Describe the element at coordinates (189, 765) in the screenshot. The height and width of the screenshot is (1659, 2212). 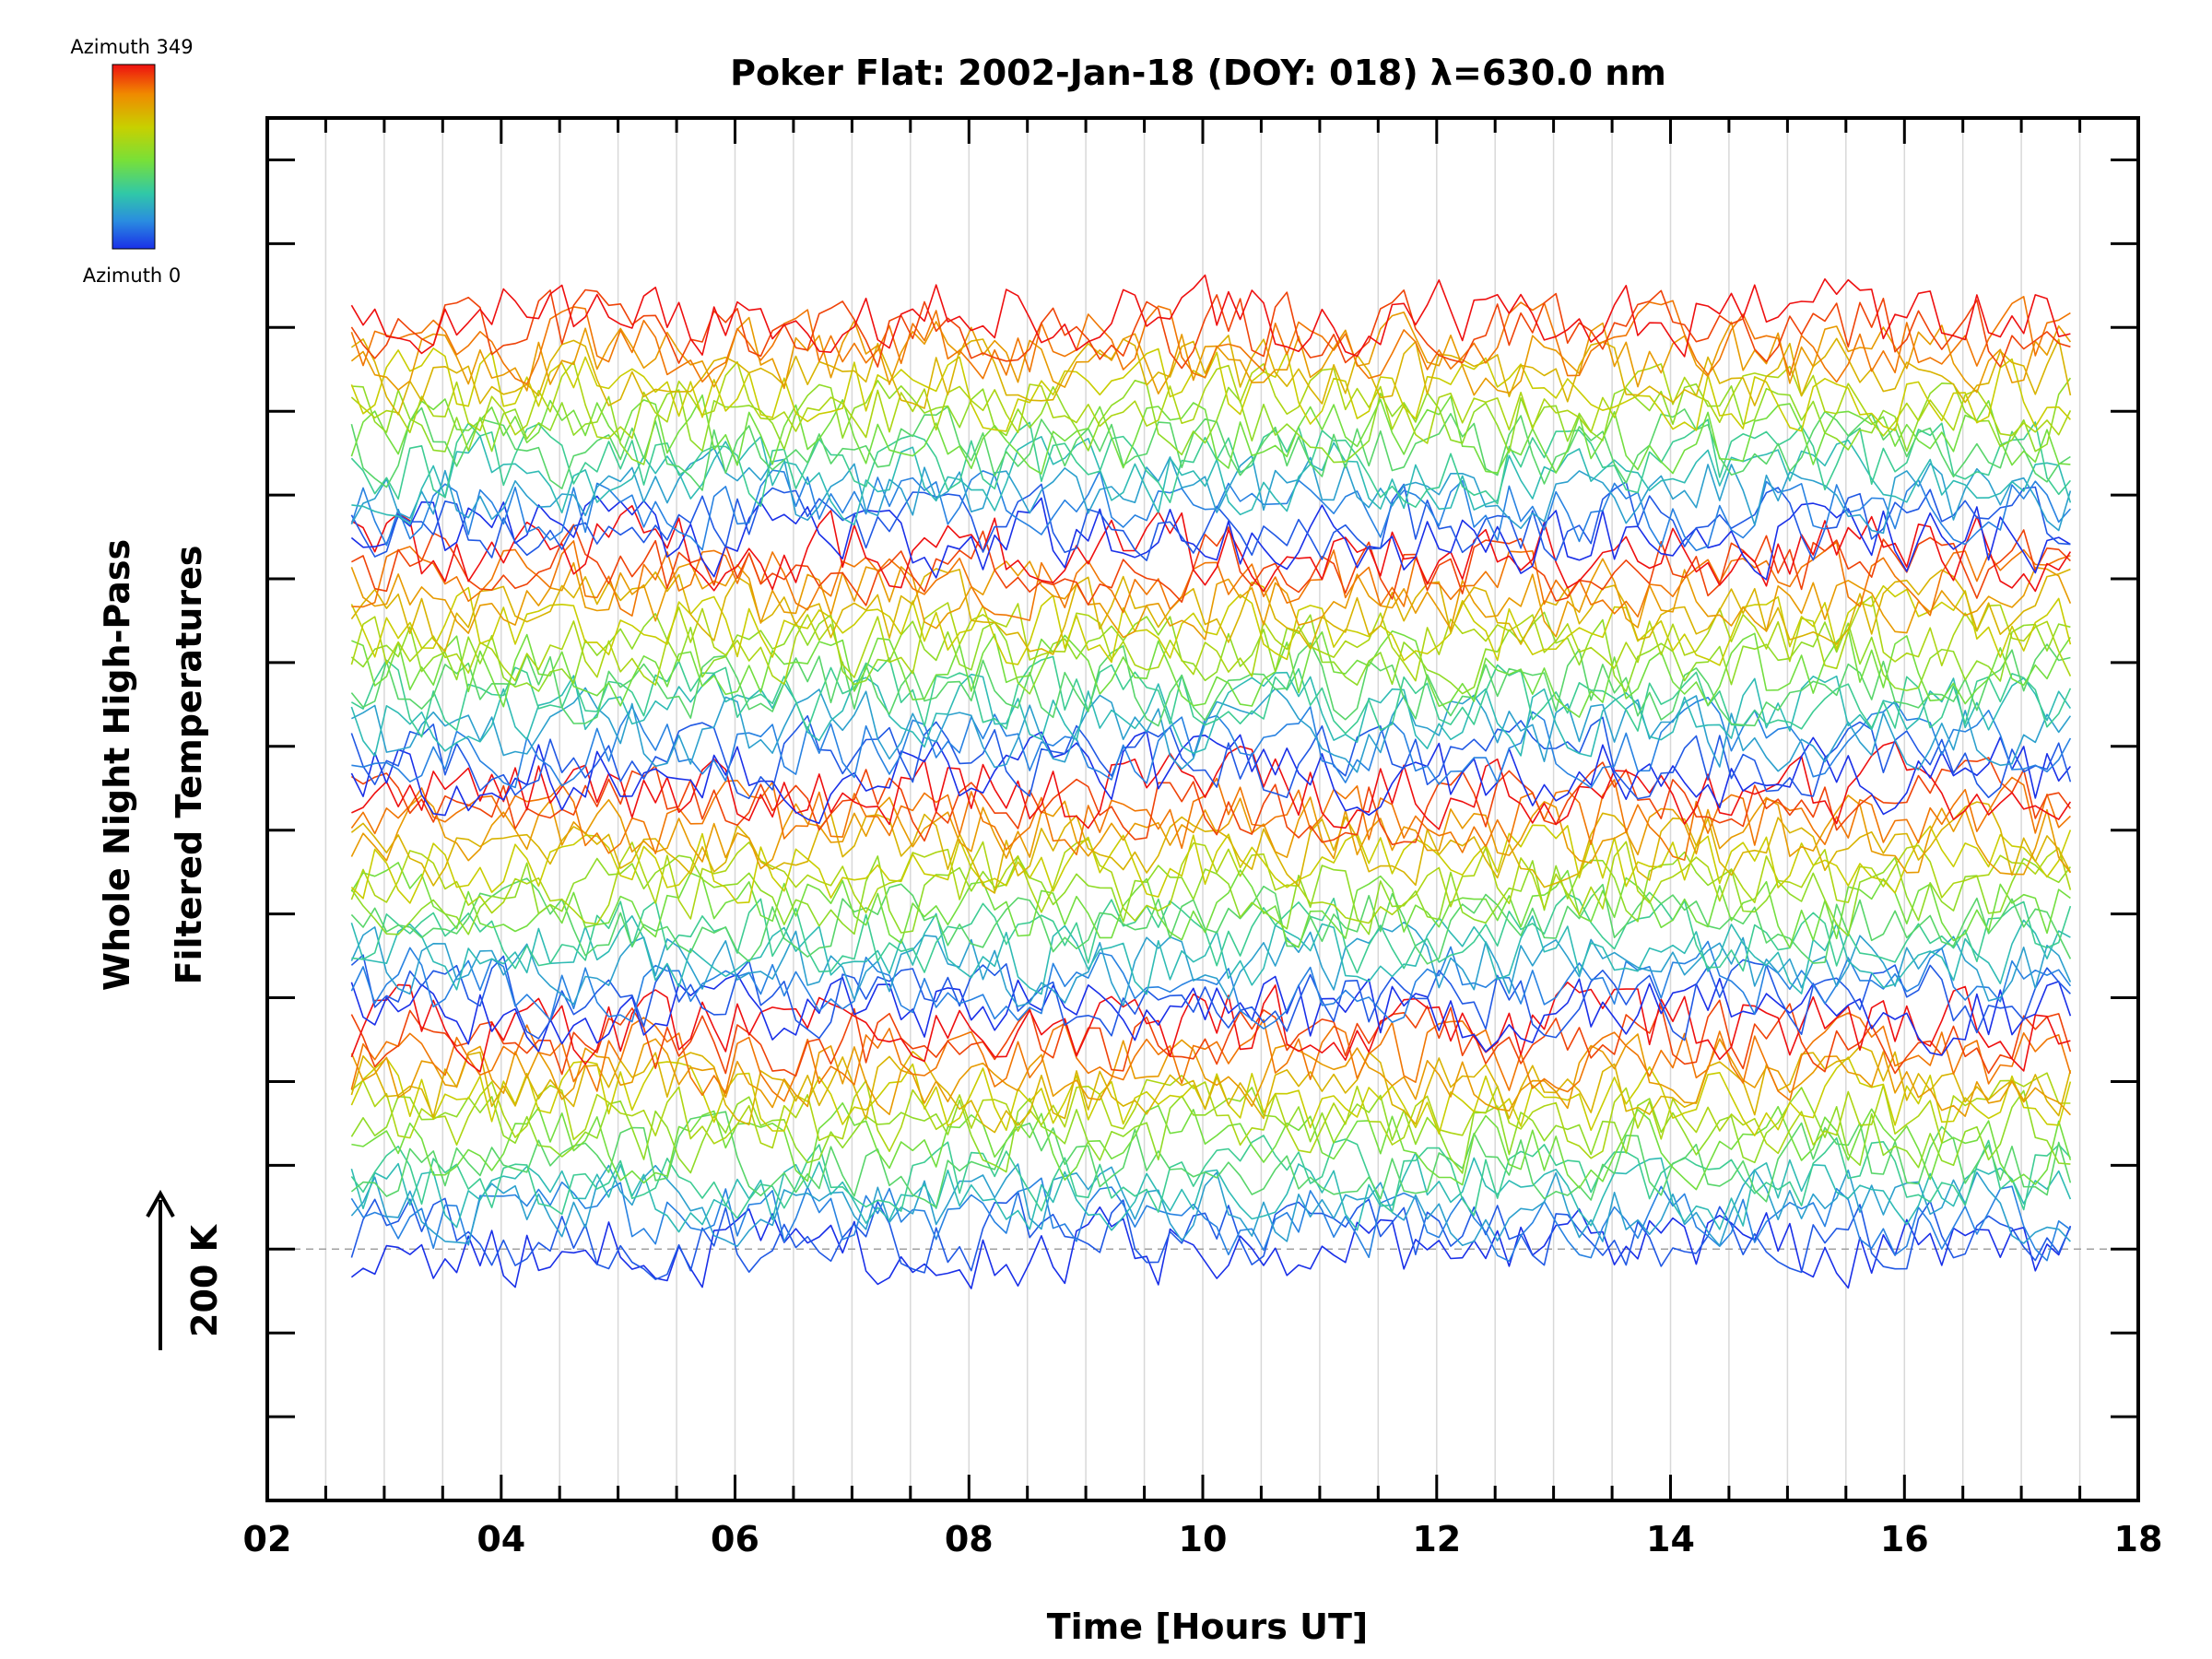
I see `y-axis-label-line2: Filtered Temperatures` at that location.